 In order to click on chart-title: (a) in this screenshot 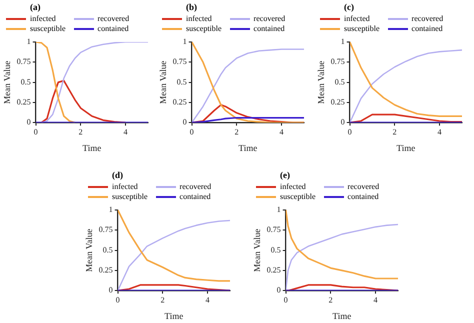, I will do `click(35, 7)`.